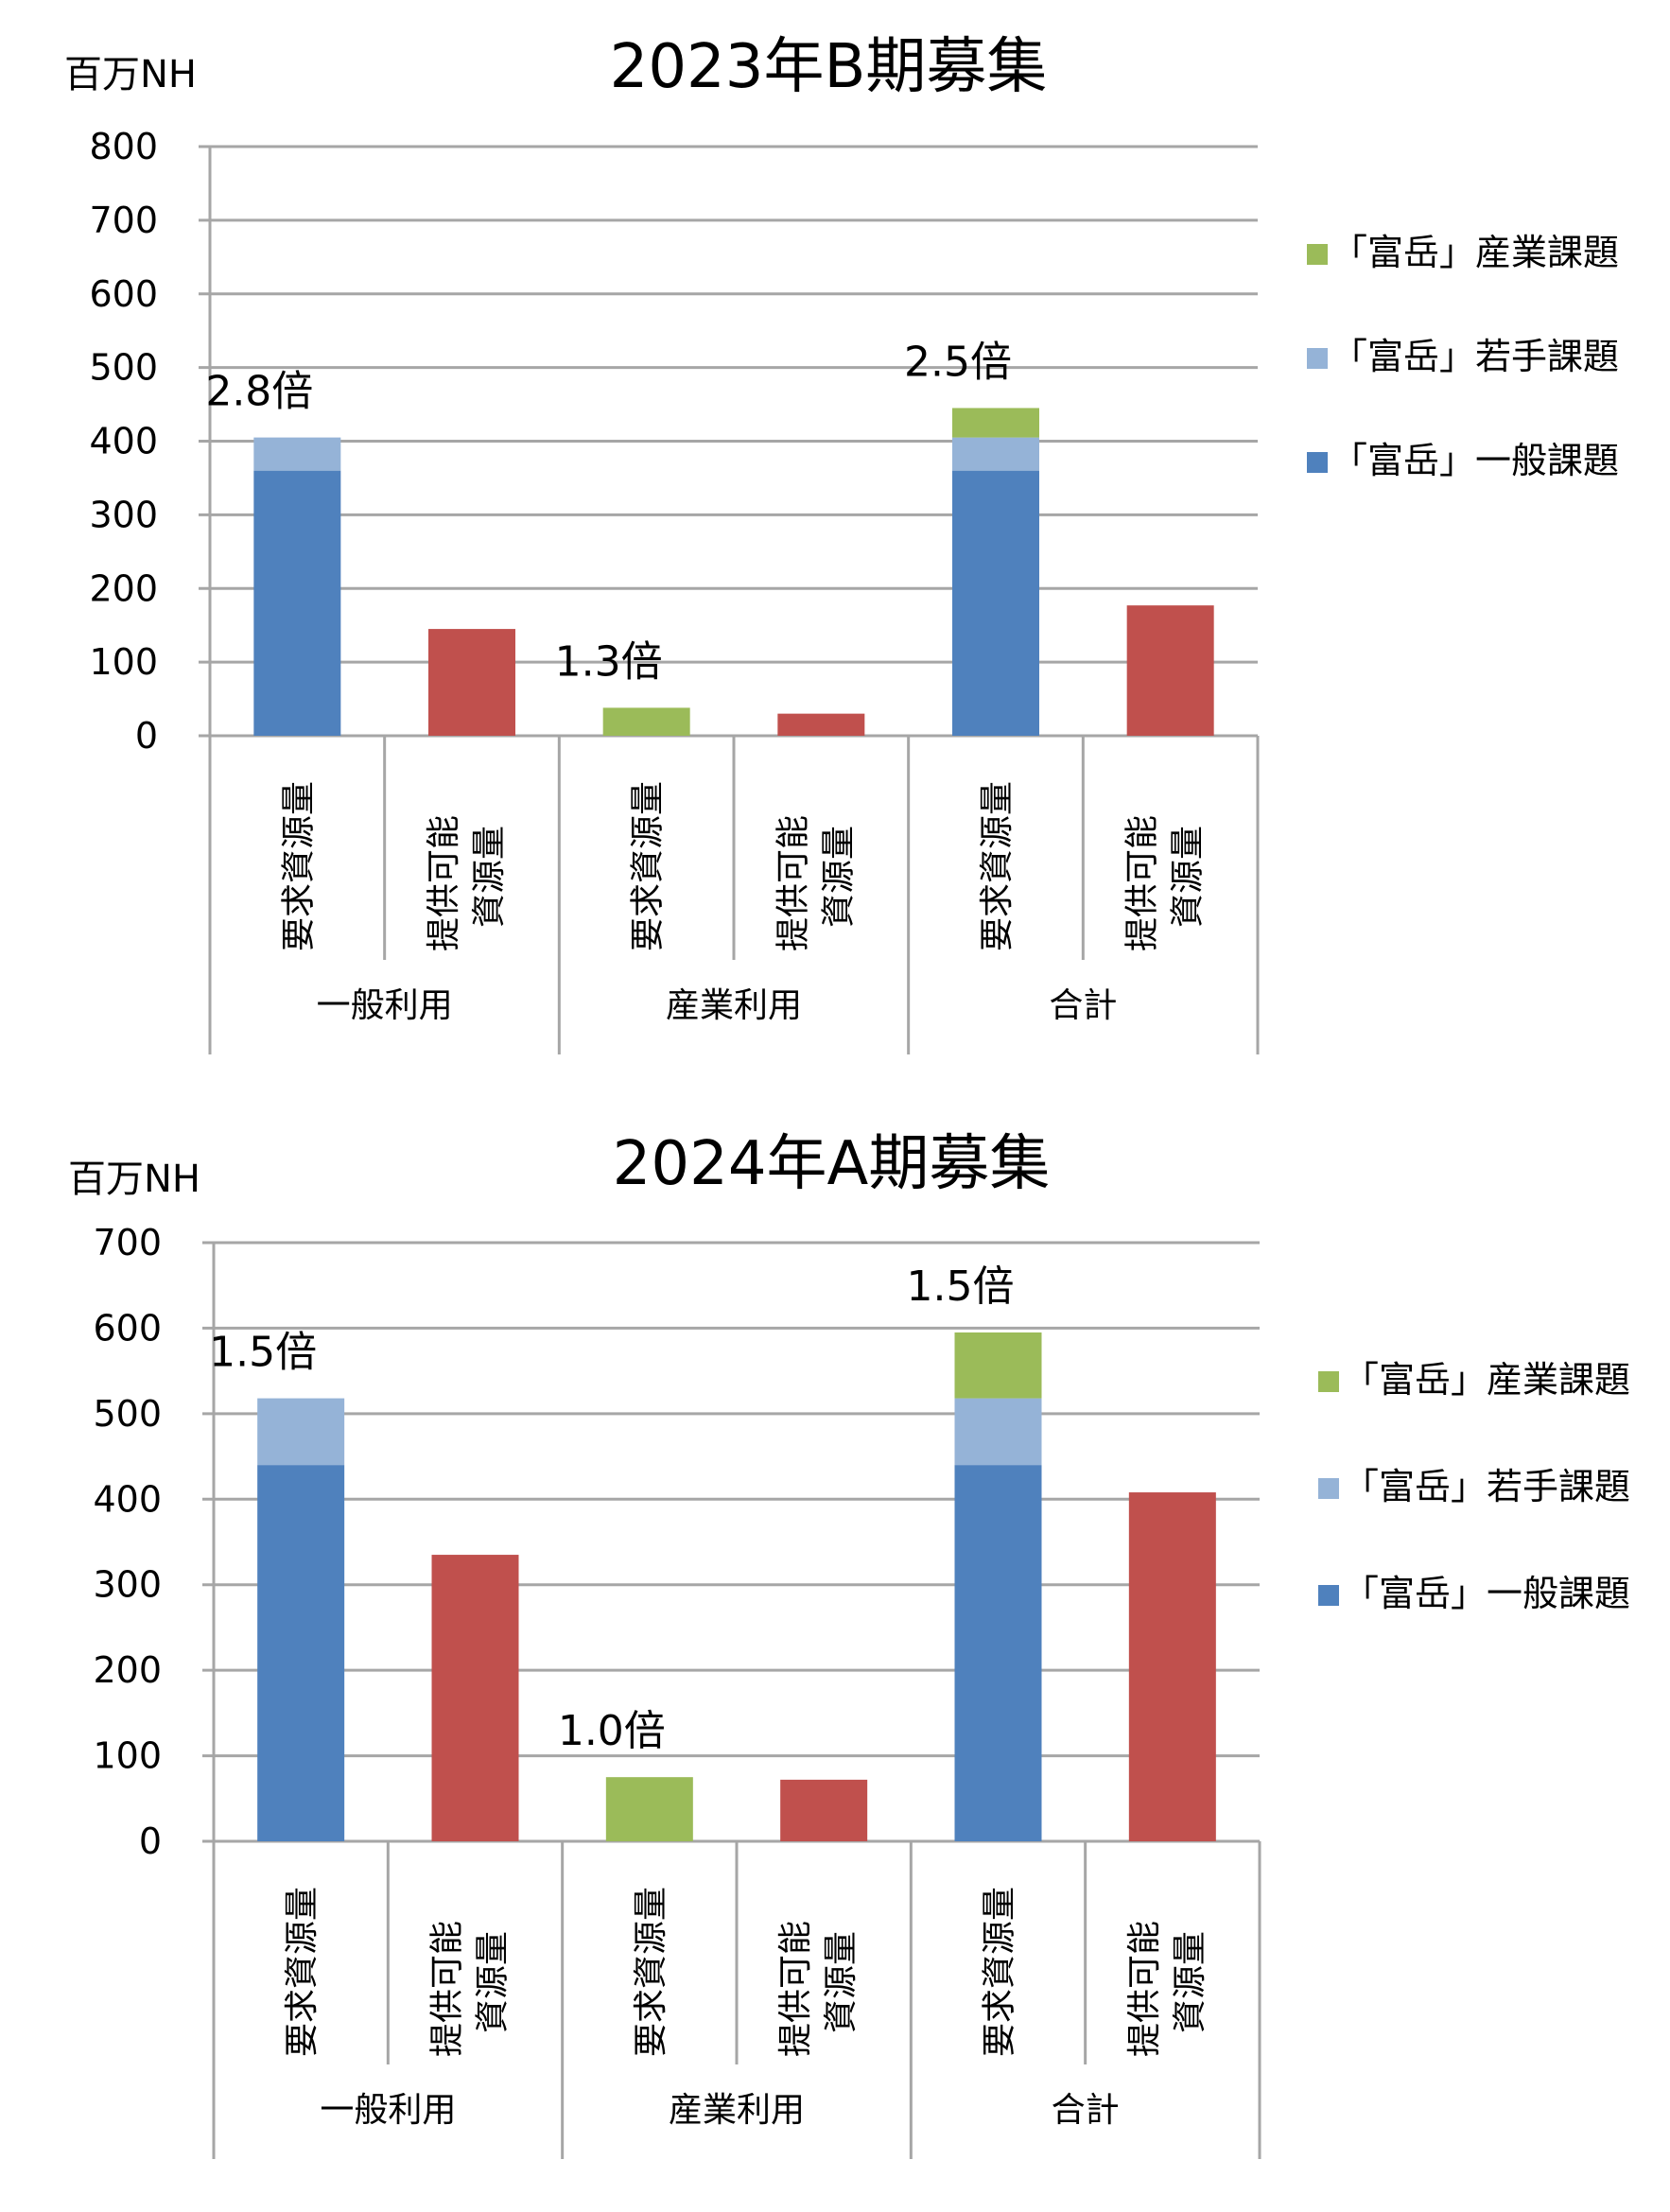 The height and width of the screenshot is (2212, 1670). What do you see at coordinates (123, 146) in the screenshot?
I see `y-tick-label: 800` at bounding box center [123, 146].